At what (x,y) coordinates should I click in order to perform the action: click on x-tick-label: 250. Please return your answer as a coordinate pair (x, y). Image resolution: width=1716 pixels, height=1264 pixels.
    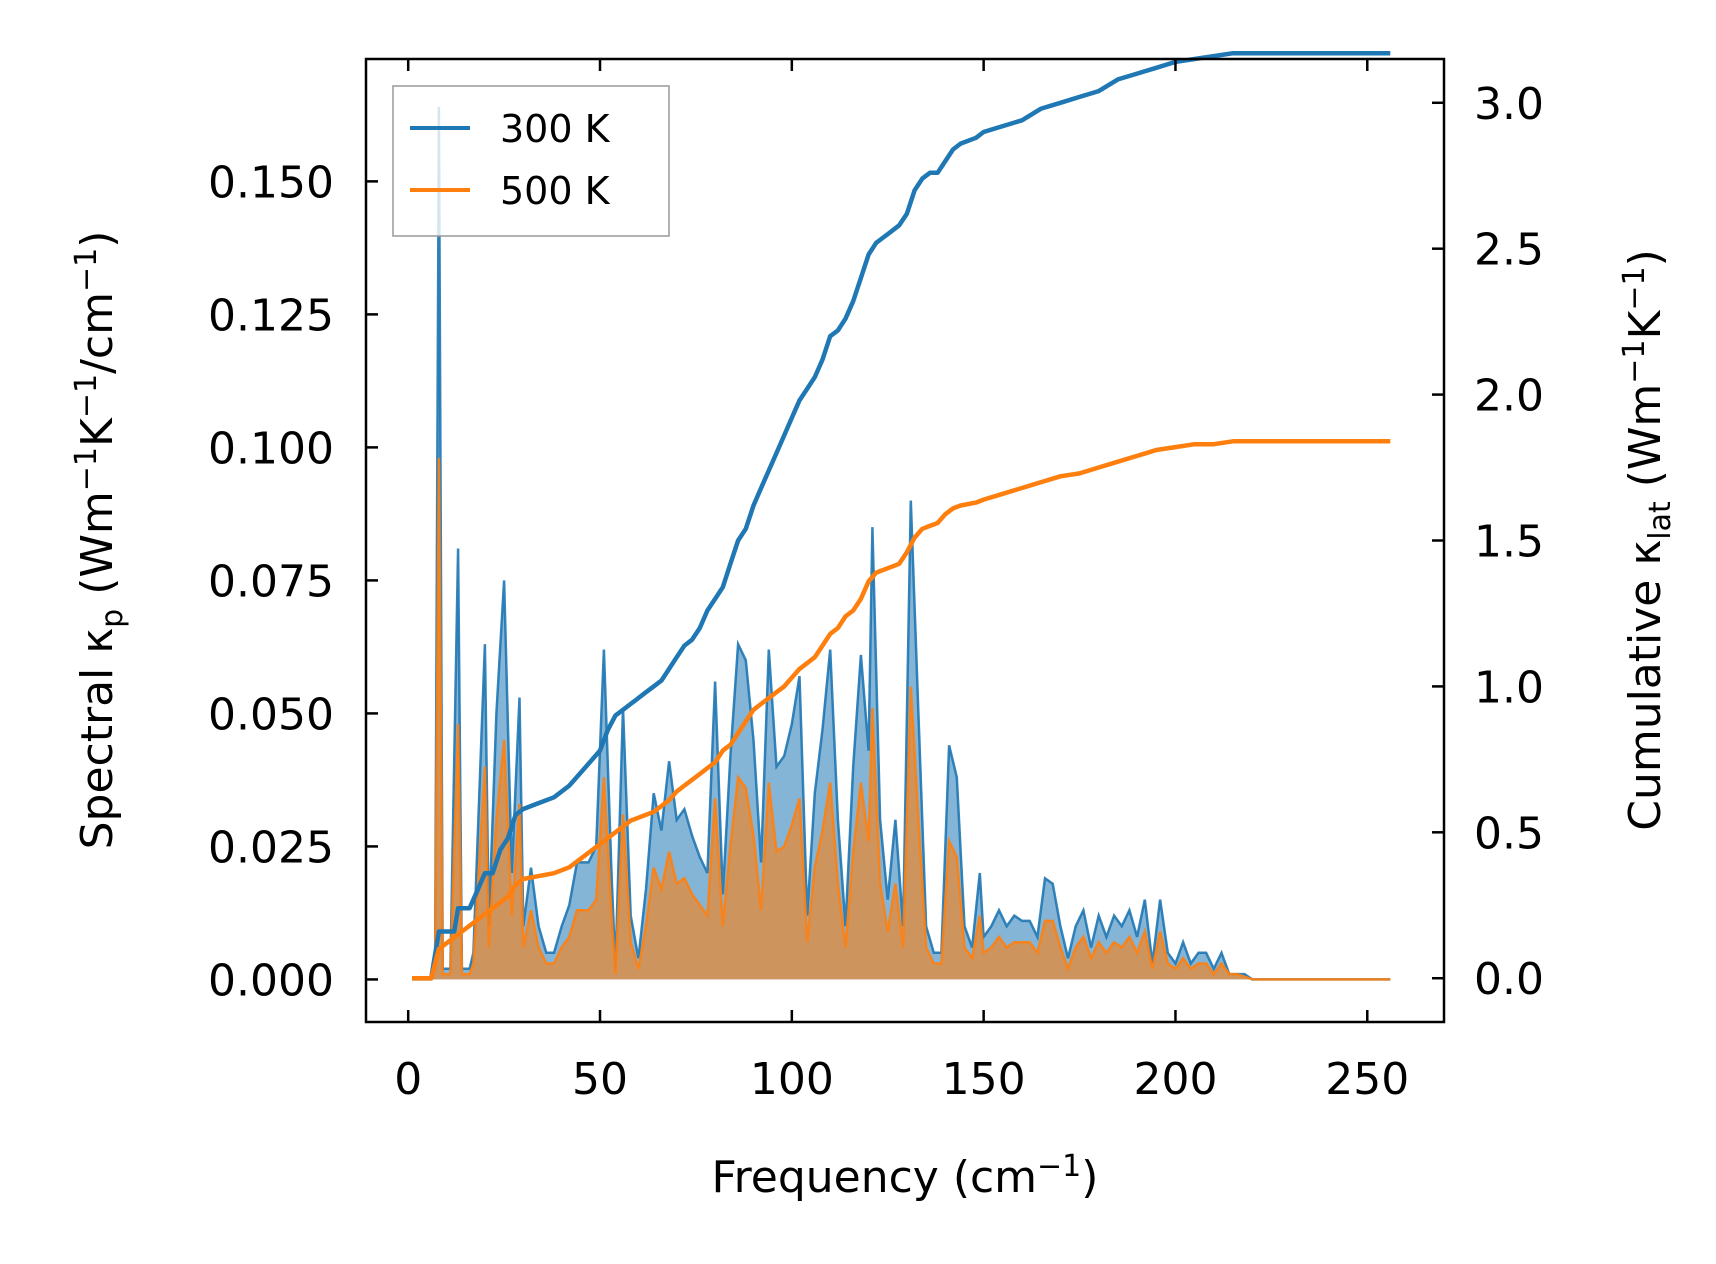
    Looking at the image, I should click on (1367, 1079).